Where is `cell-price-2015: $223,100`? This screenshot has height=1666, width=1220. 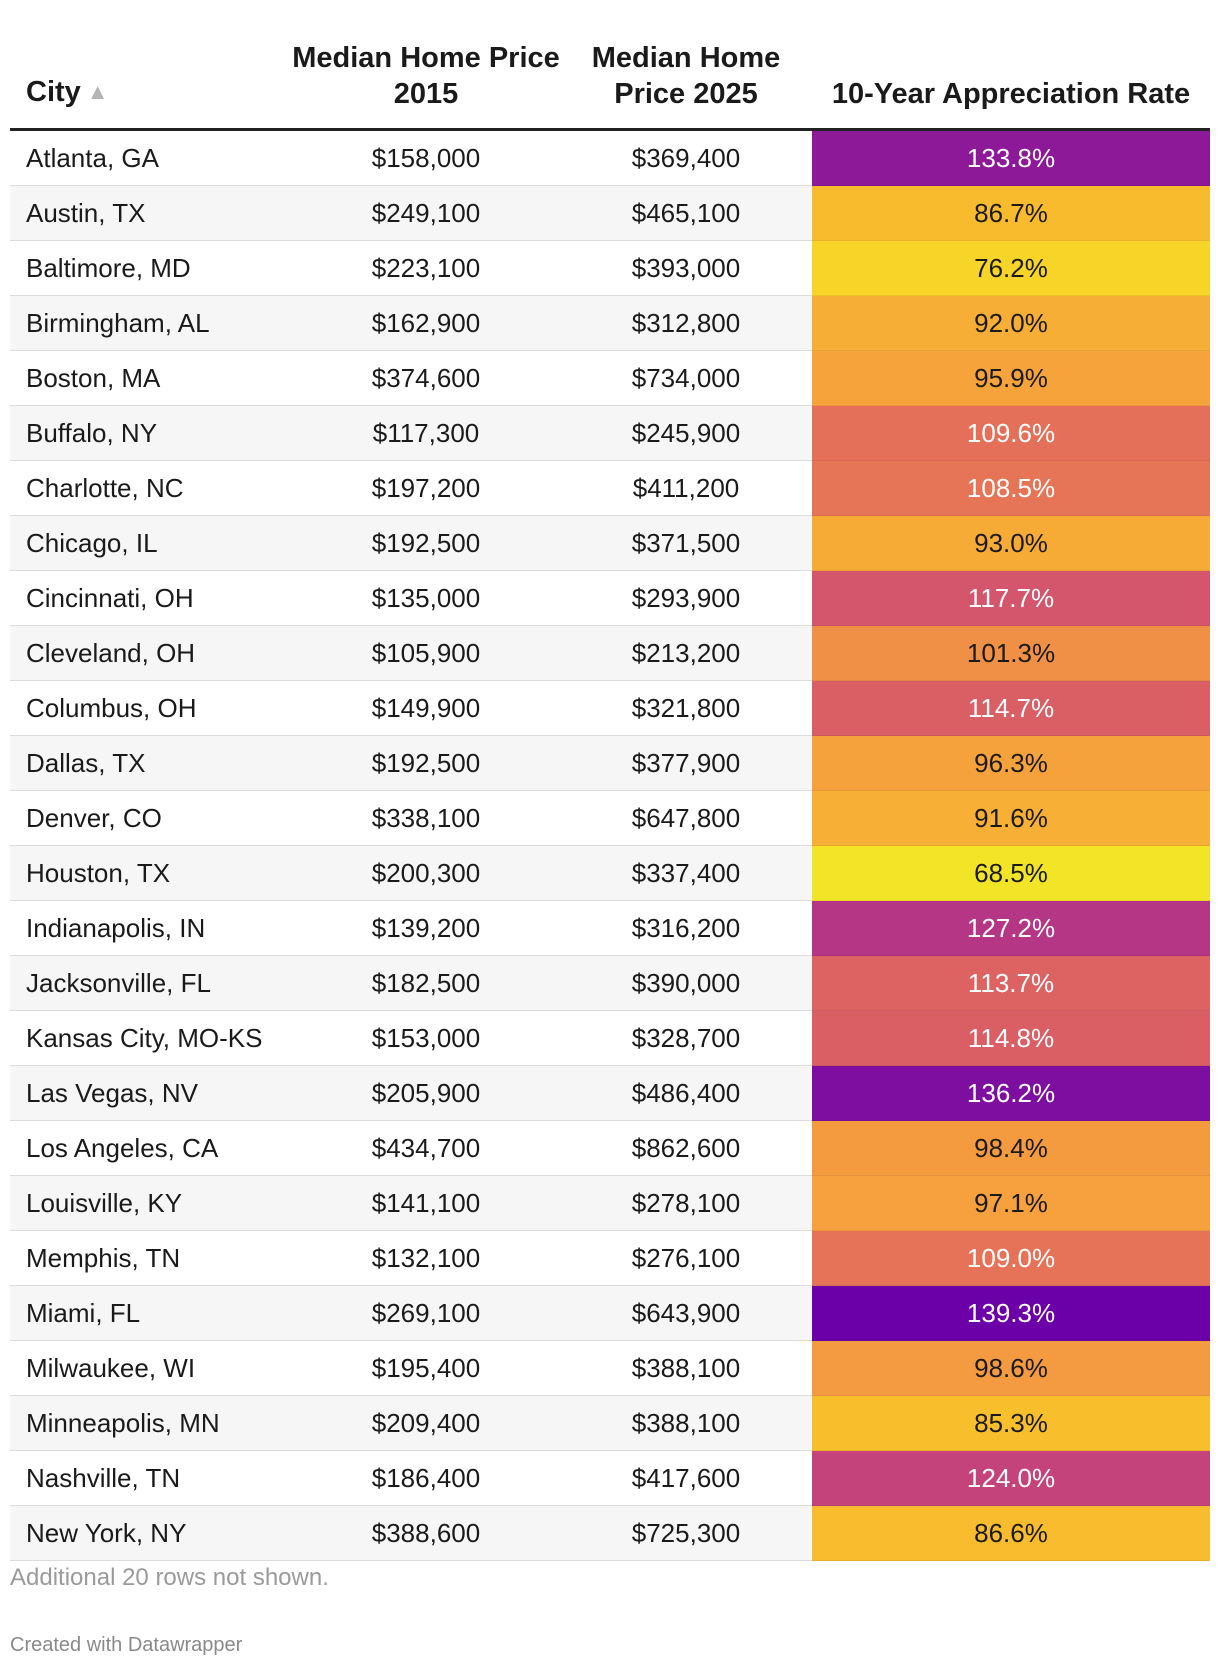 cell-price-2015: $223,100 is located at coordinates (426, 268).